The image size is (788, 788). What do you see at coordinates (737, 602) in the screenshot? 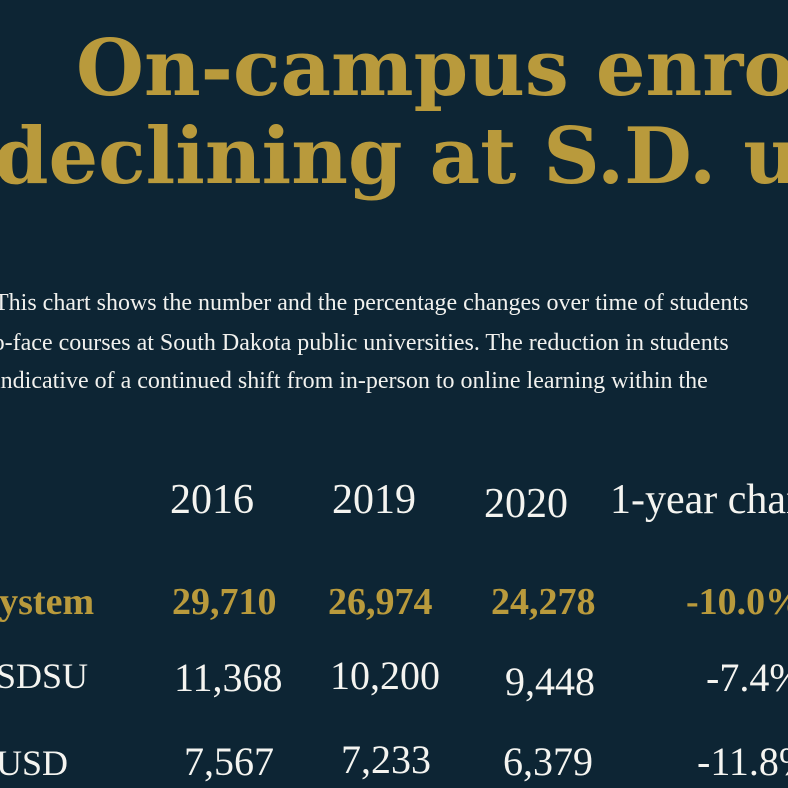
I see `cell-system-change: -10.0%` at bounding box center [737, 602].